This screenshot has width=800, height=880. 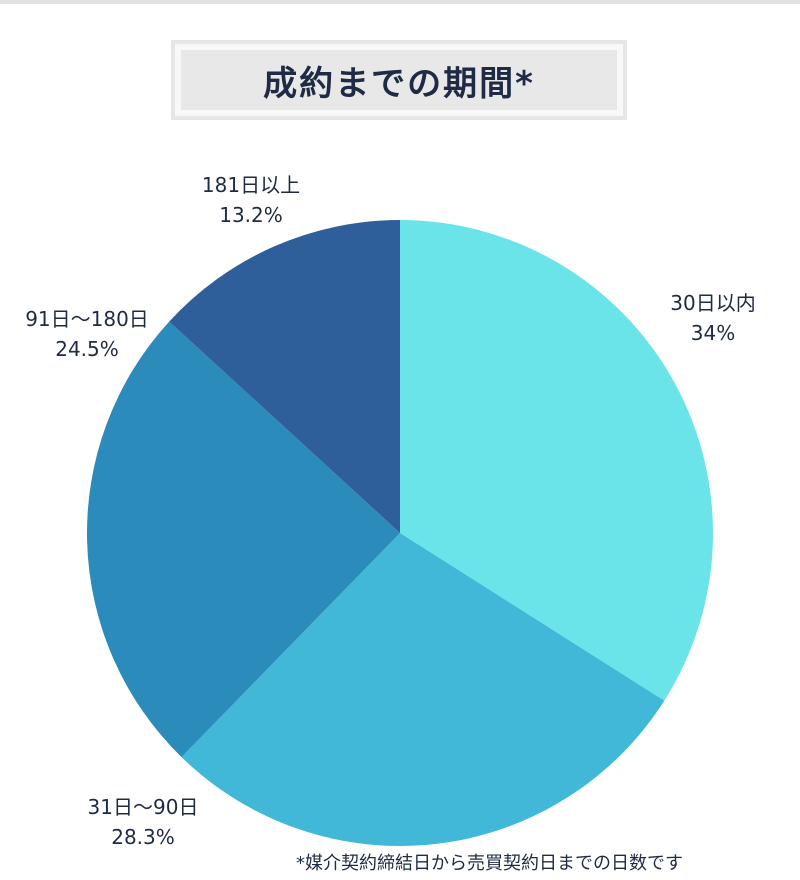 What do you see at coordinates (251, 200) in the screenshot?
I see `slice-label-3: 181日以上 13.2%` at bounding box center [251, 200].